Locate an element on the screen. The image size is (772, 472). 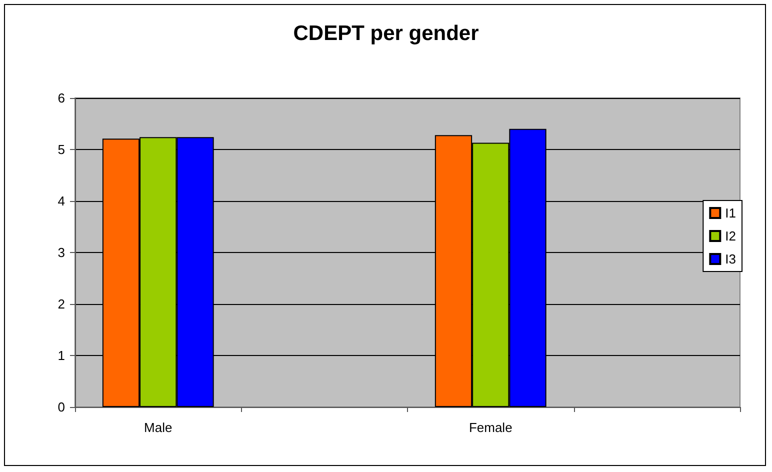
chart-title: CDEPT per gender is located at coordinates (386, 33).